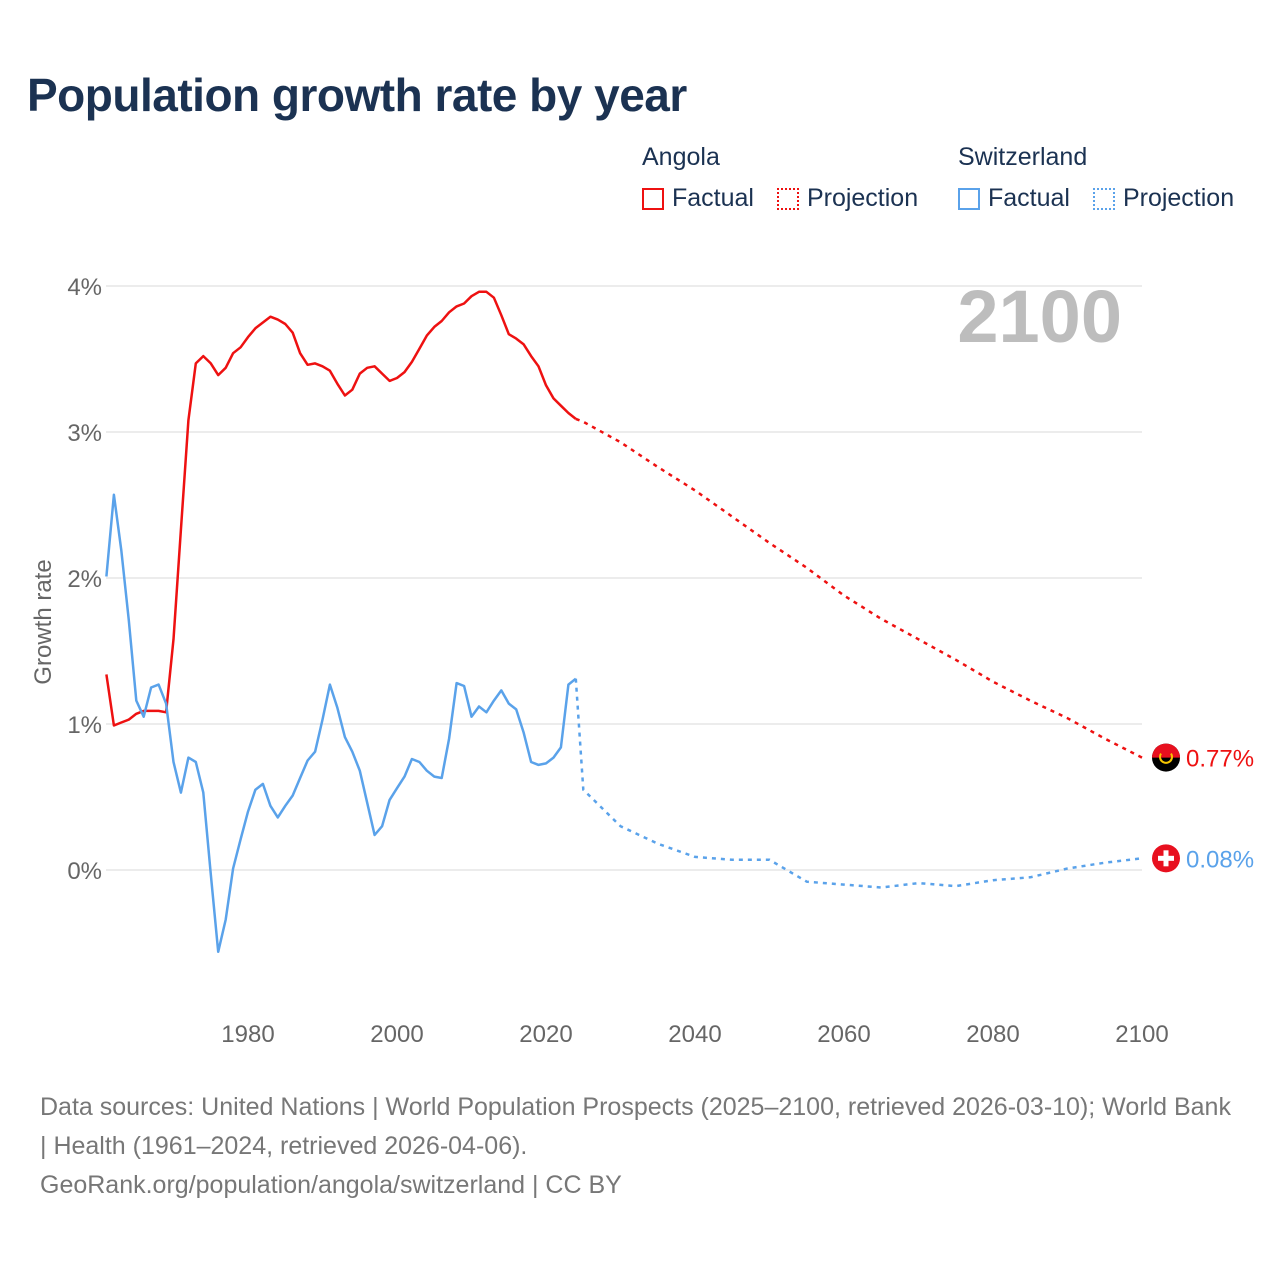 This screenshot has width=1280, height=1280. Describe the element at coordinates (1166, 750) in the screenshot. I see `angola-flag-icon` at that location.